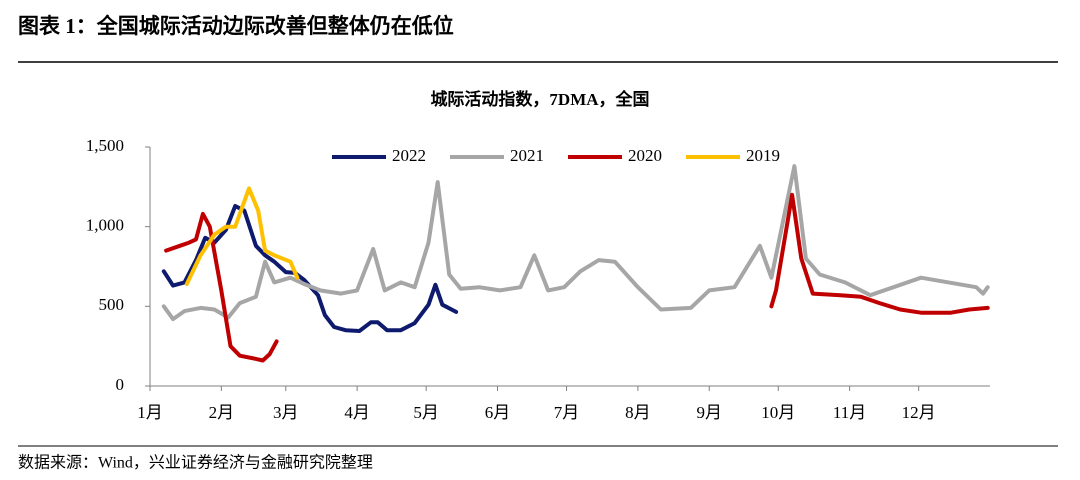 The height and width of the screenshot is (480, 1080). Describe the element at coordinates (567, 412) in the screenshot. I see `x-tick-label: 7月` at that location.